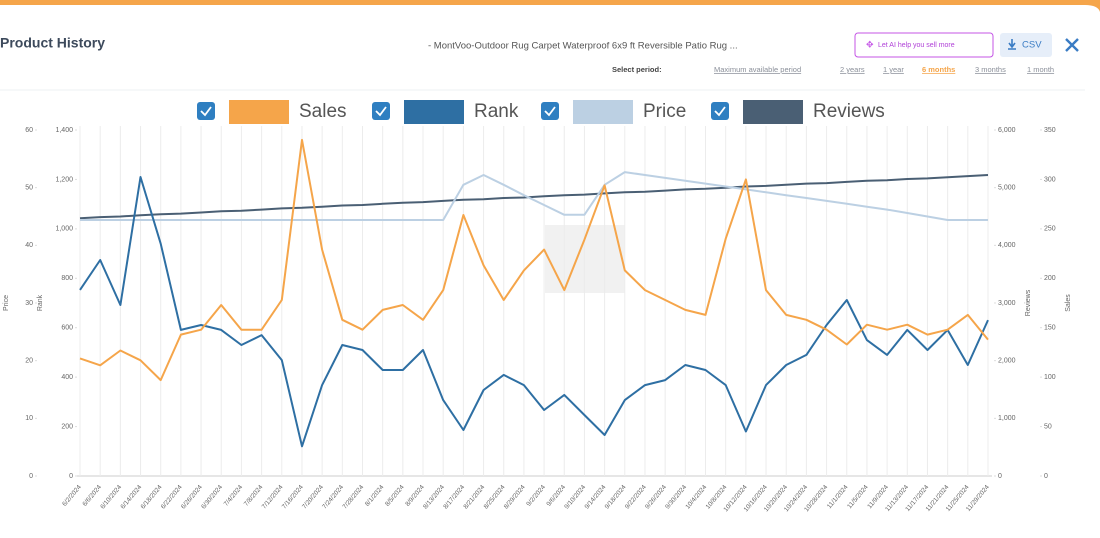  What do you see at coordinates (757, 69) in the screenshot?
I see `period-option: Maximum available period` at bounding box center [757, 69].